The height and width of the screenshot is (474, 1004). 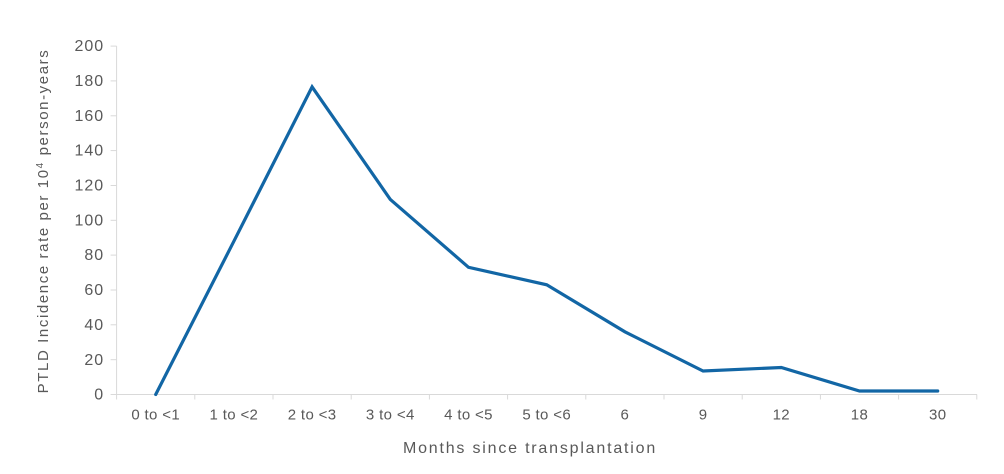 What do you see at coordinates (155, 415) in the screenshot?
I see `svg-text: 0 to <1` at bounding box center [155, 415].